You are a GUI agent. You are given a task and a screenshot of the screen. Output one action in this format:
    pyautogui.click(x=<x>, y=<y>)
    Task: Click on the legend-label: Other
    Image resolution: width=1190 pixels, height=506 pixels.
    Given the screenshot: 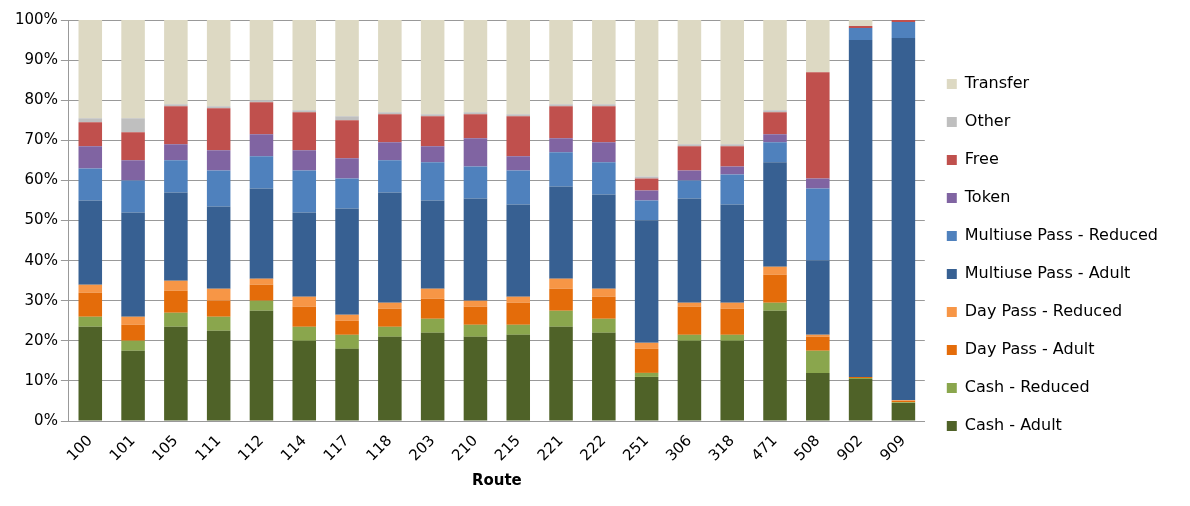 What is the action you would take?
    pyautogui.click(x=987, y=121)
    